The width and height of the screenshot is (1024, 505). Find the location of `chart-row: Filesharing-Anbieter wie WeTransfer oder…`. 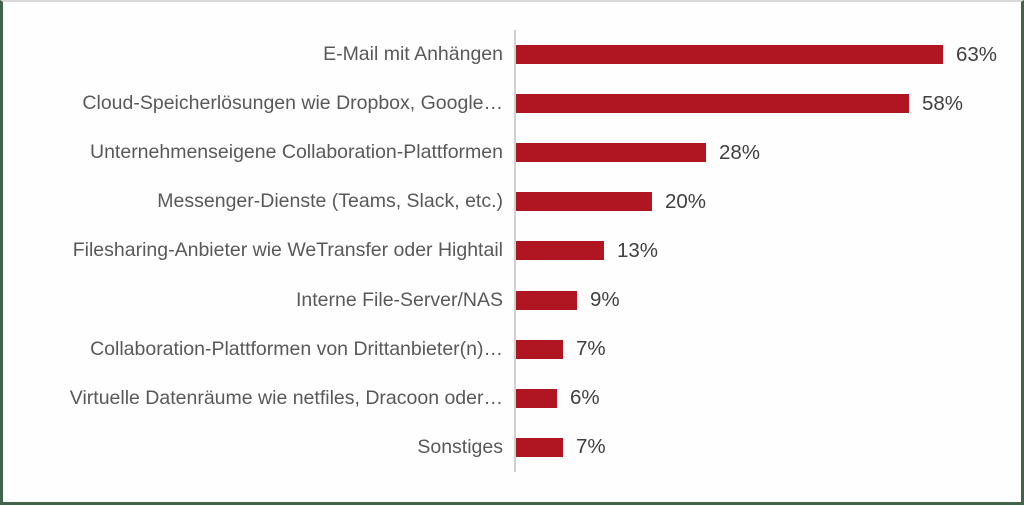

chart-row: Filesharing-Anbieter wie WeTransfer oder… is located at coordinates (512, 251).